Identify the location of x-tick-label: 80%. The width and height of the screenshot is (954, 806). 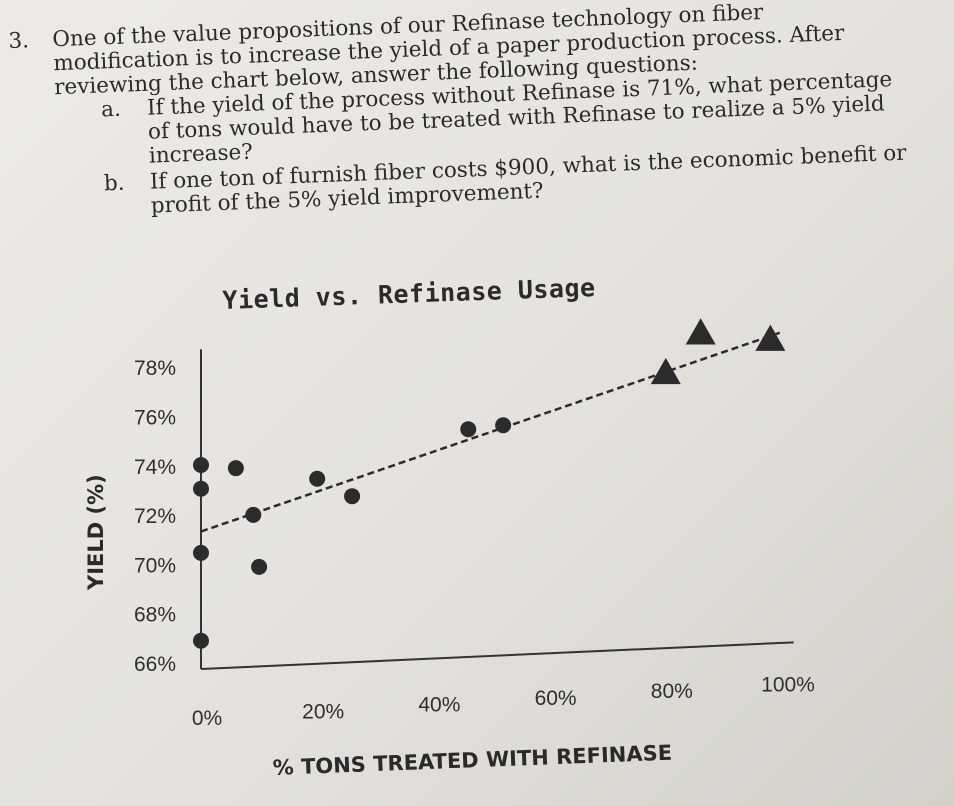
(672, 691).